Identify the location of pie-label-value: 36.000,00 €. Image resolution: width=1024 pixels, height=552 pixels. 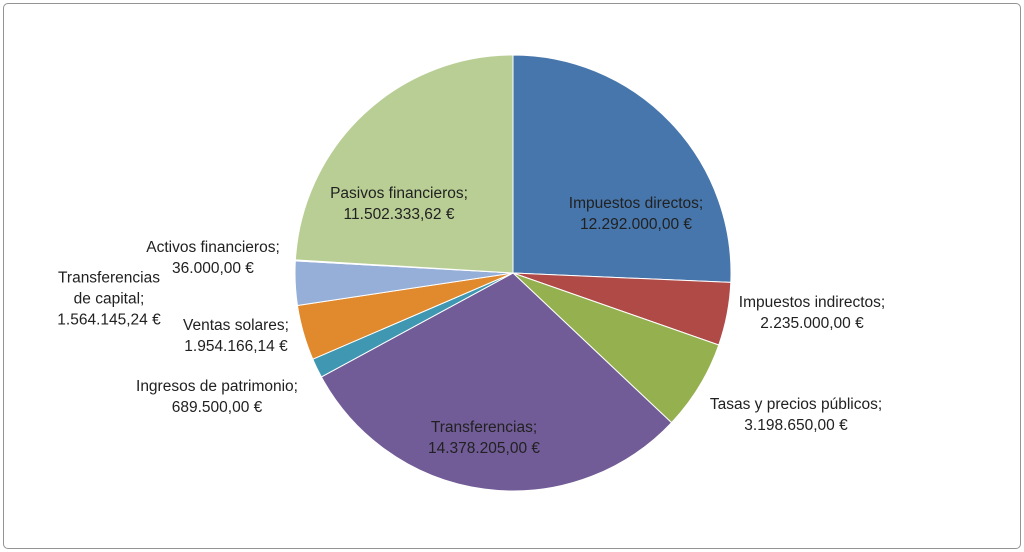
(213, 268).